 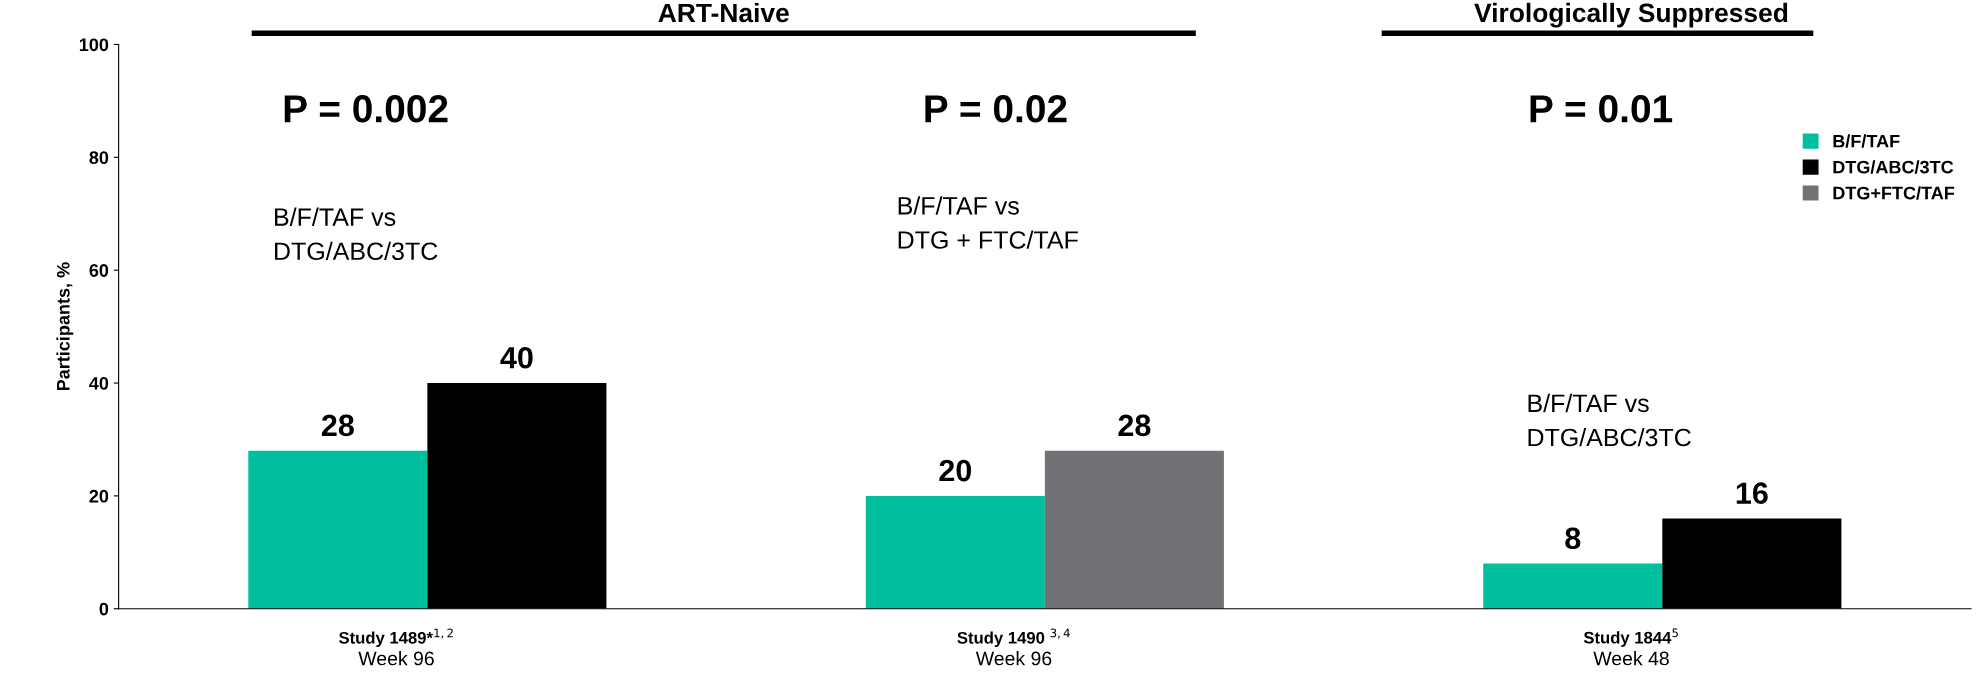 What do you see at coordinates (366, 109) in the screenshot?
I see `annotation: P = 0.002` at bounding box center [366, 109].